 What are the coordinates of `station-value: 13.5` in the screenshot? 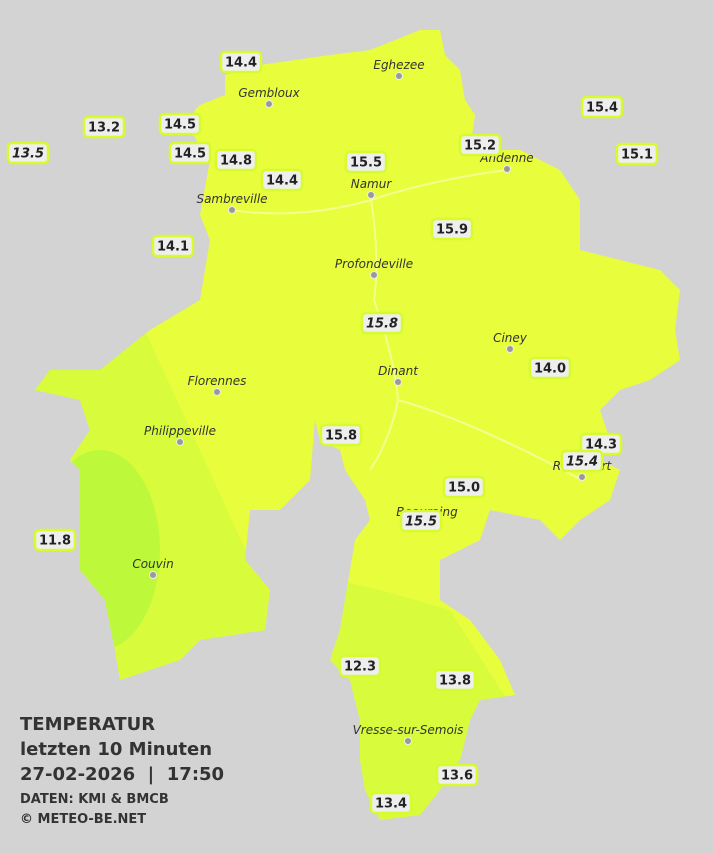 It's located at (28, 154).